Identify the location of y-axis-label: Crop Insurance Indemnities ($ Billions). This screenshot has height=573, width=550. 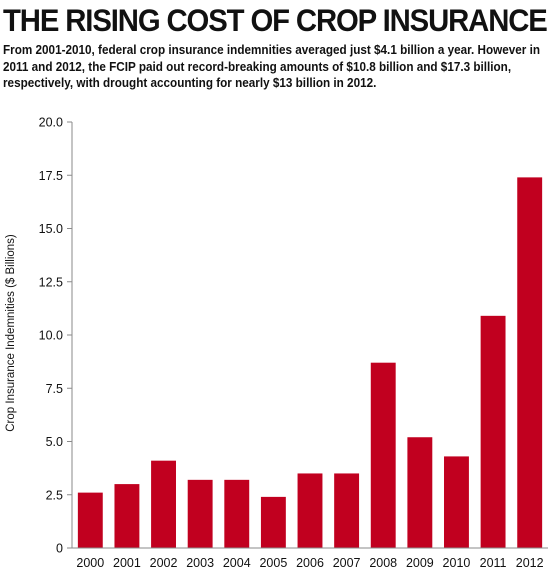
(11, 333).